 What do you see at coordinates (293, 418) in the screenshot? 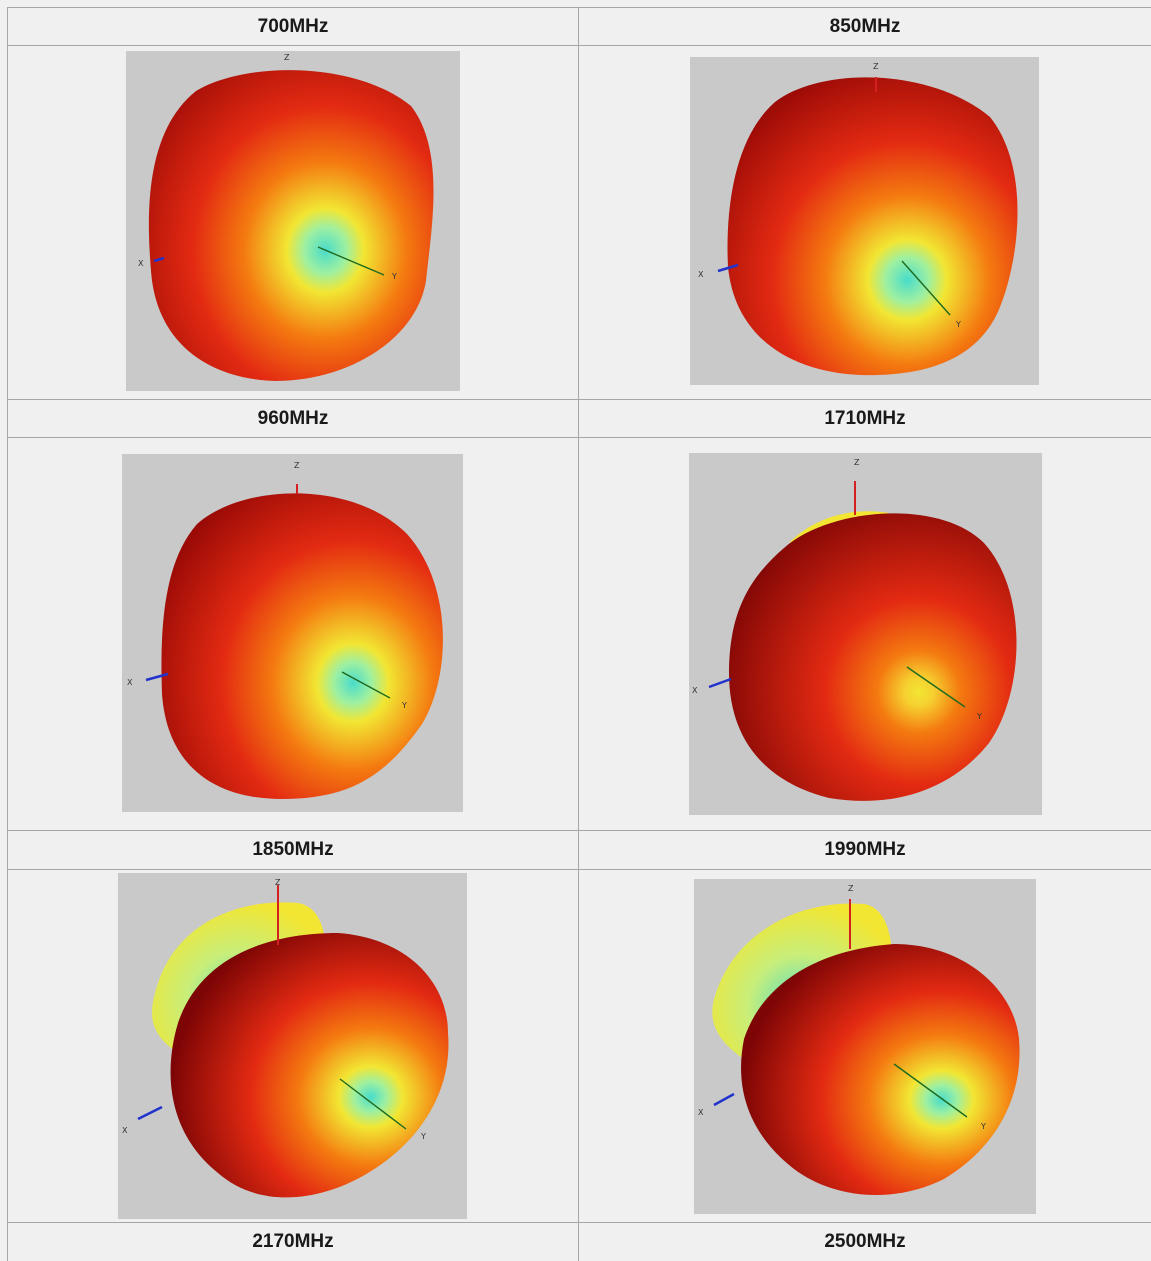
I see `frequency-label: 960MHz` at bounding box center [293, 418].